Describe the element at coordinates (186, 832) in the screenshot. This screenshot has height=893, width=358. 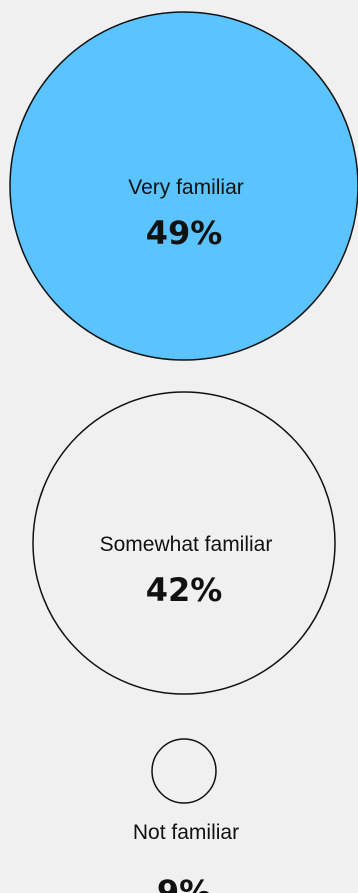
I see `category-label-not-familiar: Not familiar` at that location.